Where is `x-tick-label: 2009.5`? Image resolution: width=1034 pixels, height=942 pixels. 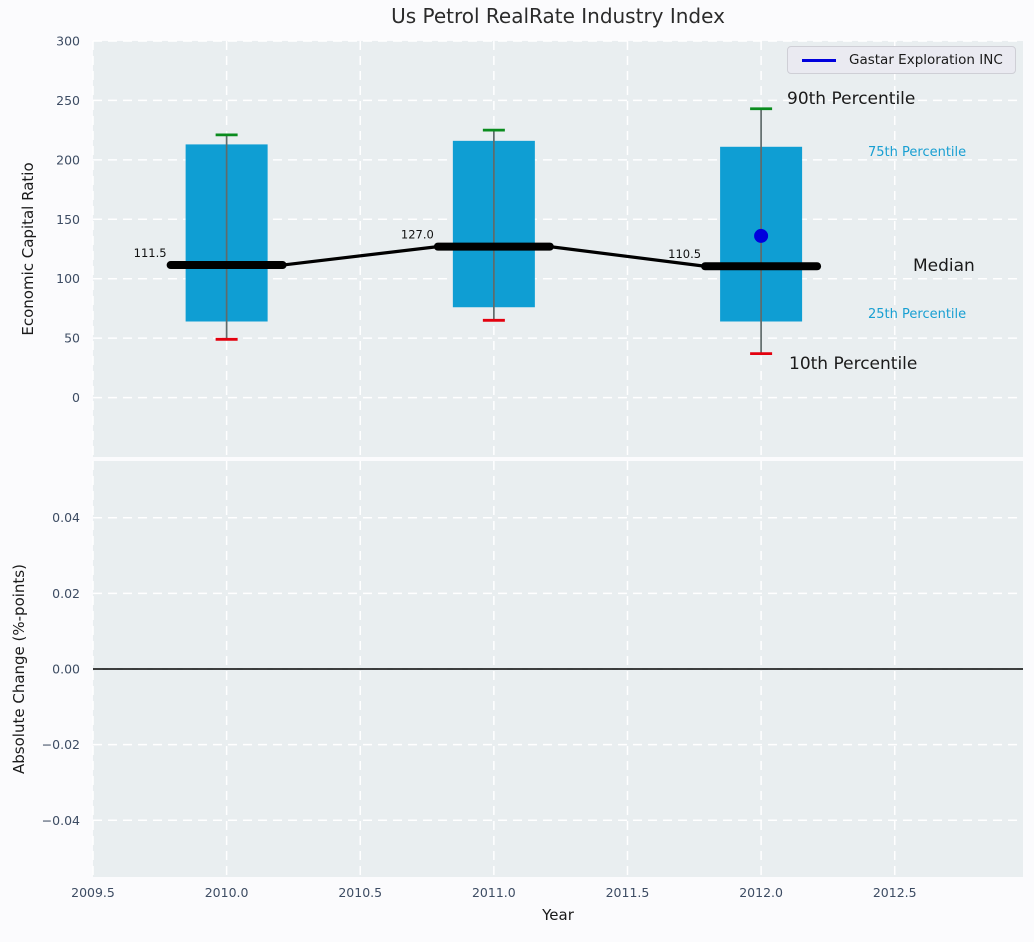
x-tick-label: 2009.5 is located at coordinates (93, 892).